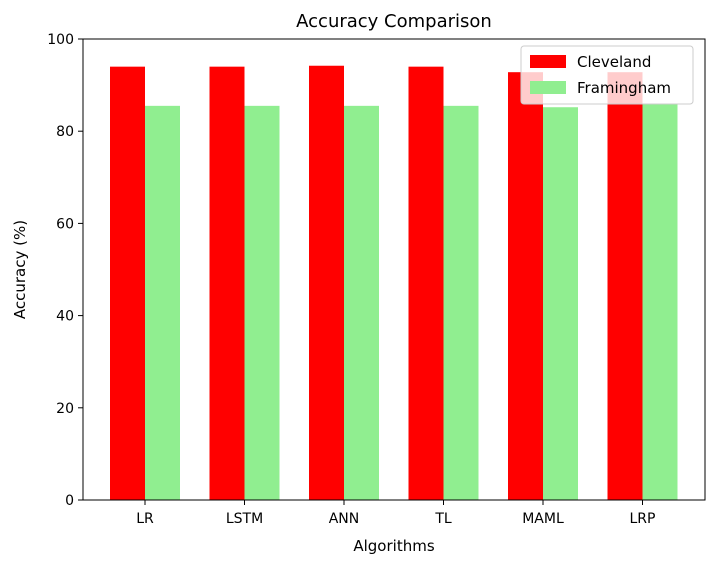  What do you see at coordinates (643, 519) in the screenshot?
I see `x-tick-label: LRP` at bounding box center [643, 519].